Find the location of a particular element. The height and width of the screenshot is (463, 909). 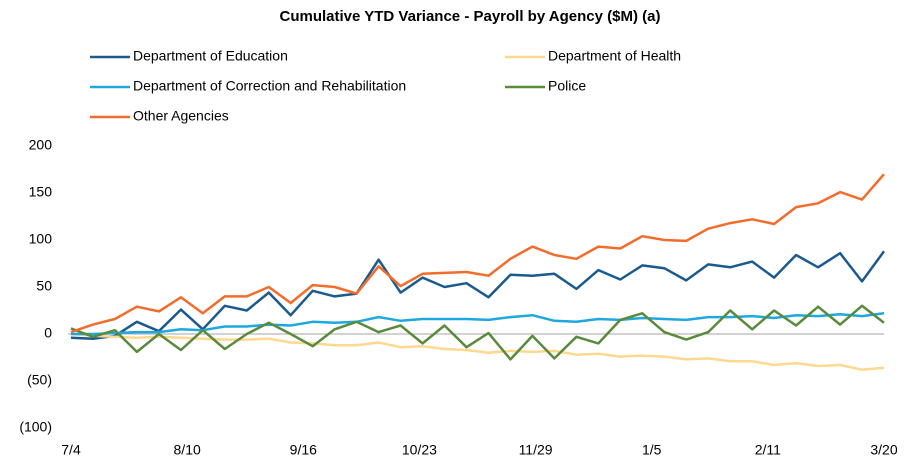

x-tick-label: 10/23 is located at coordinates (419, 450).